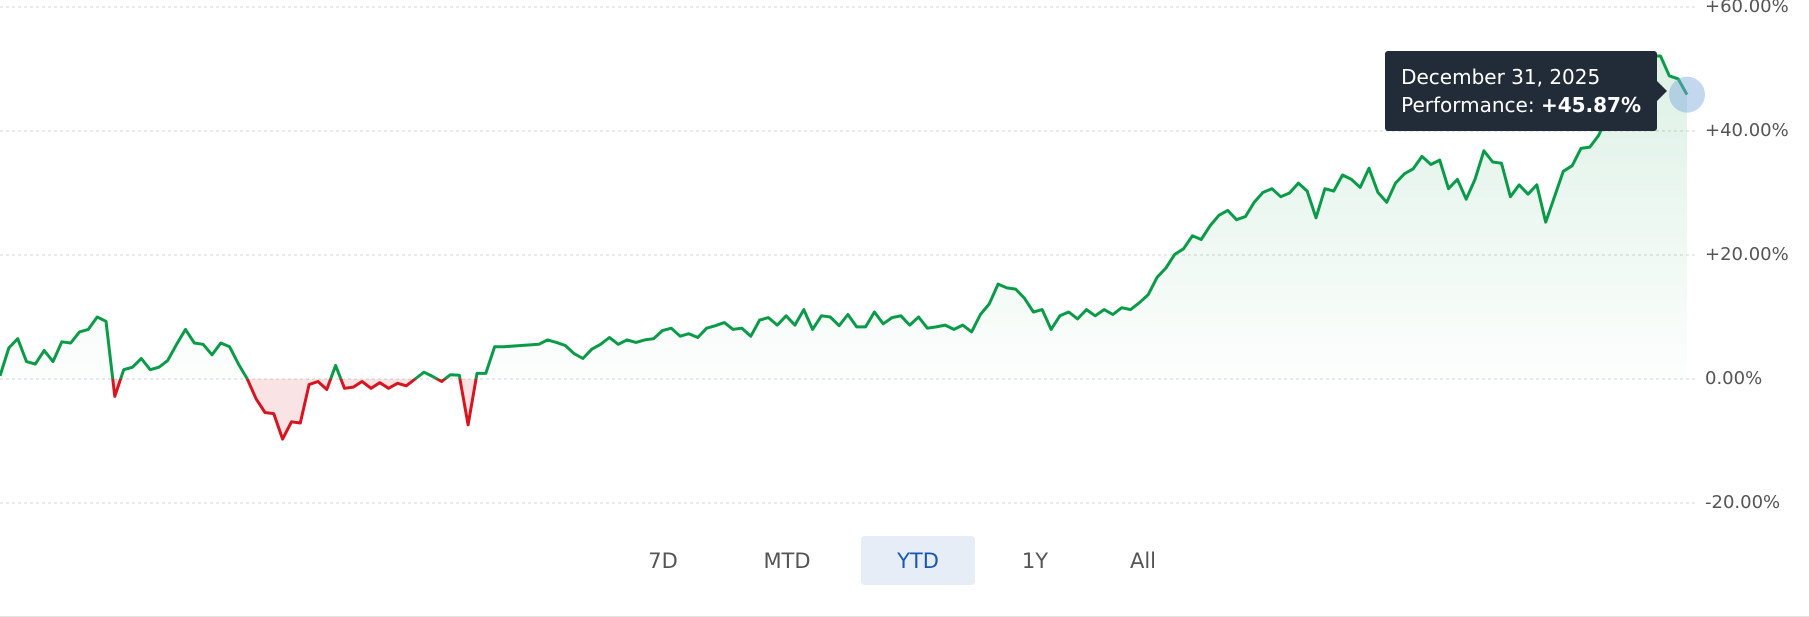  I want to click on range-button: 1Y, so click(1035, 560).